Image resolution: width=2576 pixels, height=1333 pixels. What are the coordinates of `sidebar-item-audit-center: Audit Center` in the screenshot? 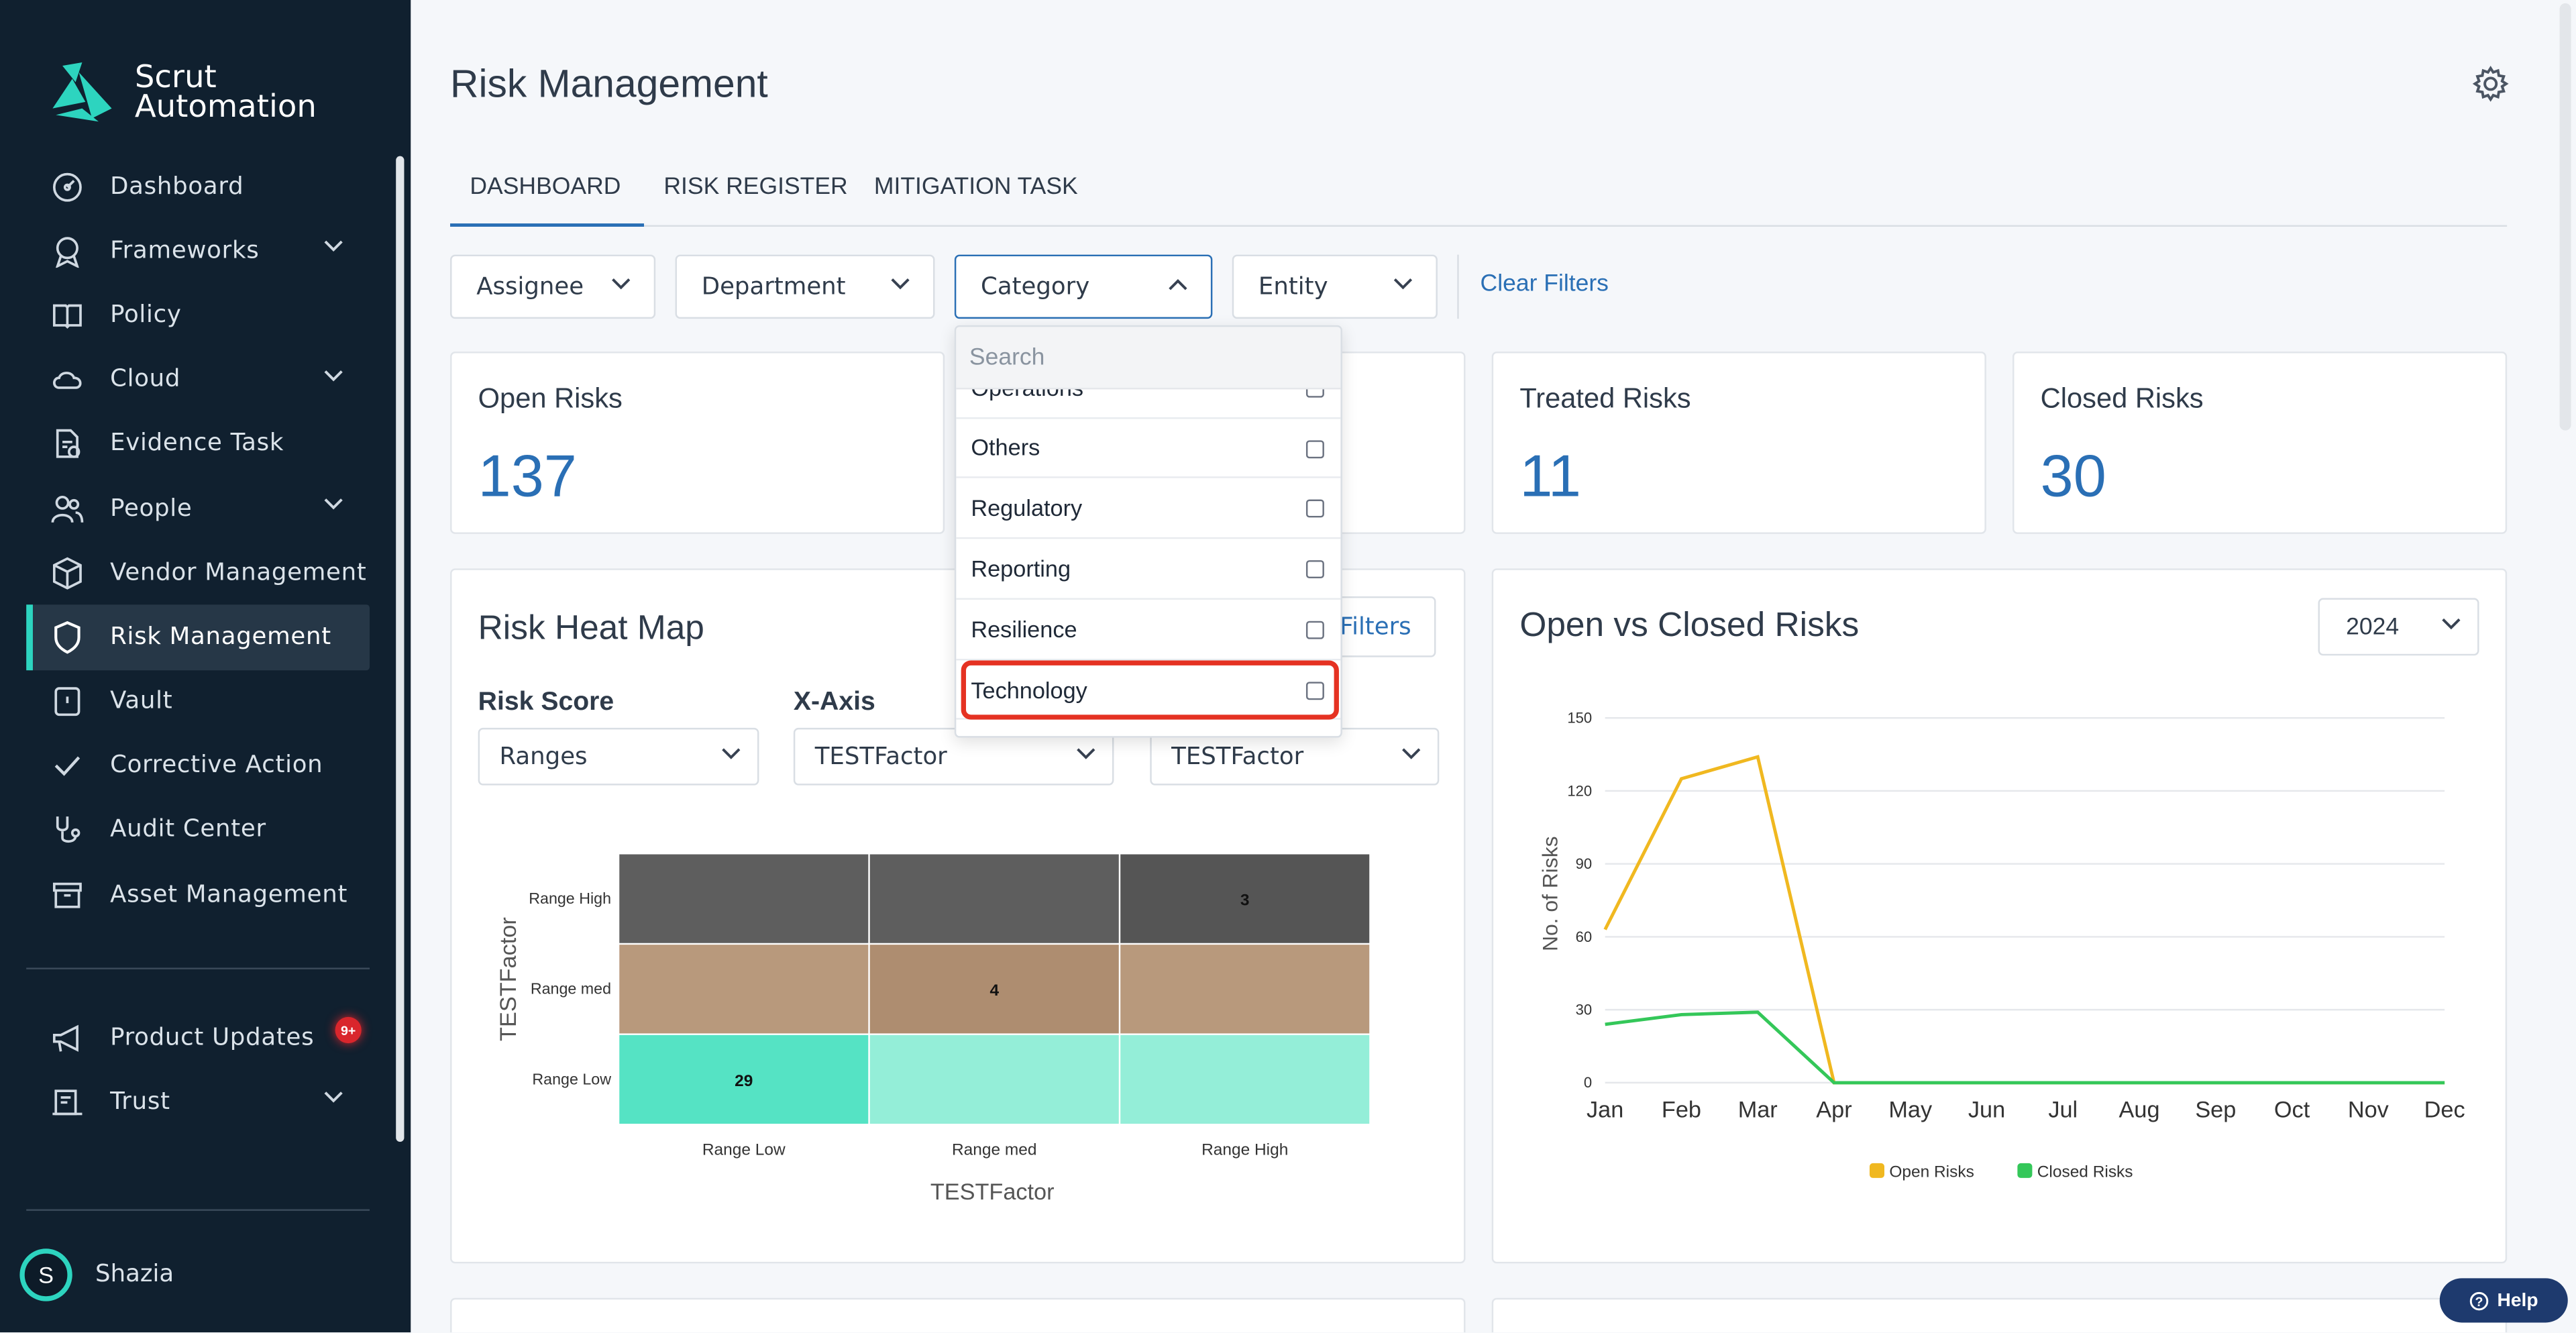 It's located at (198, 830).